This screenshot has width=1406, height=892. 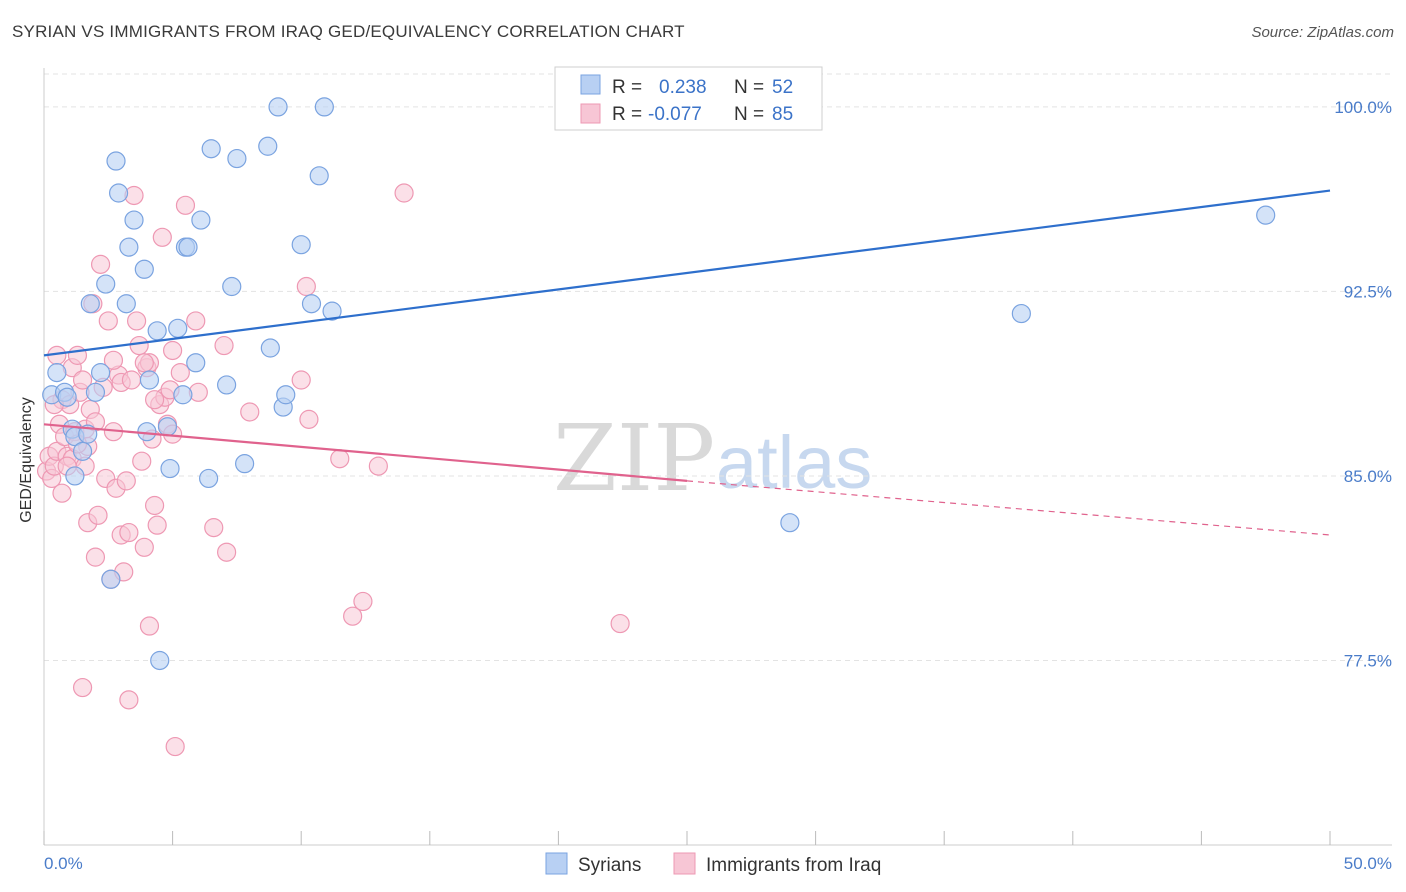 What do you see at coordinates (590, 84) in the screenshot?
I see `legend-swatch-syrians` at bounding box center [590, 84].